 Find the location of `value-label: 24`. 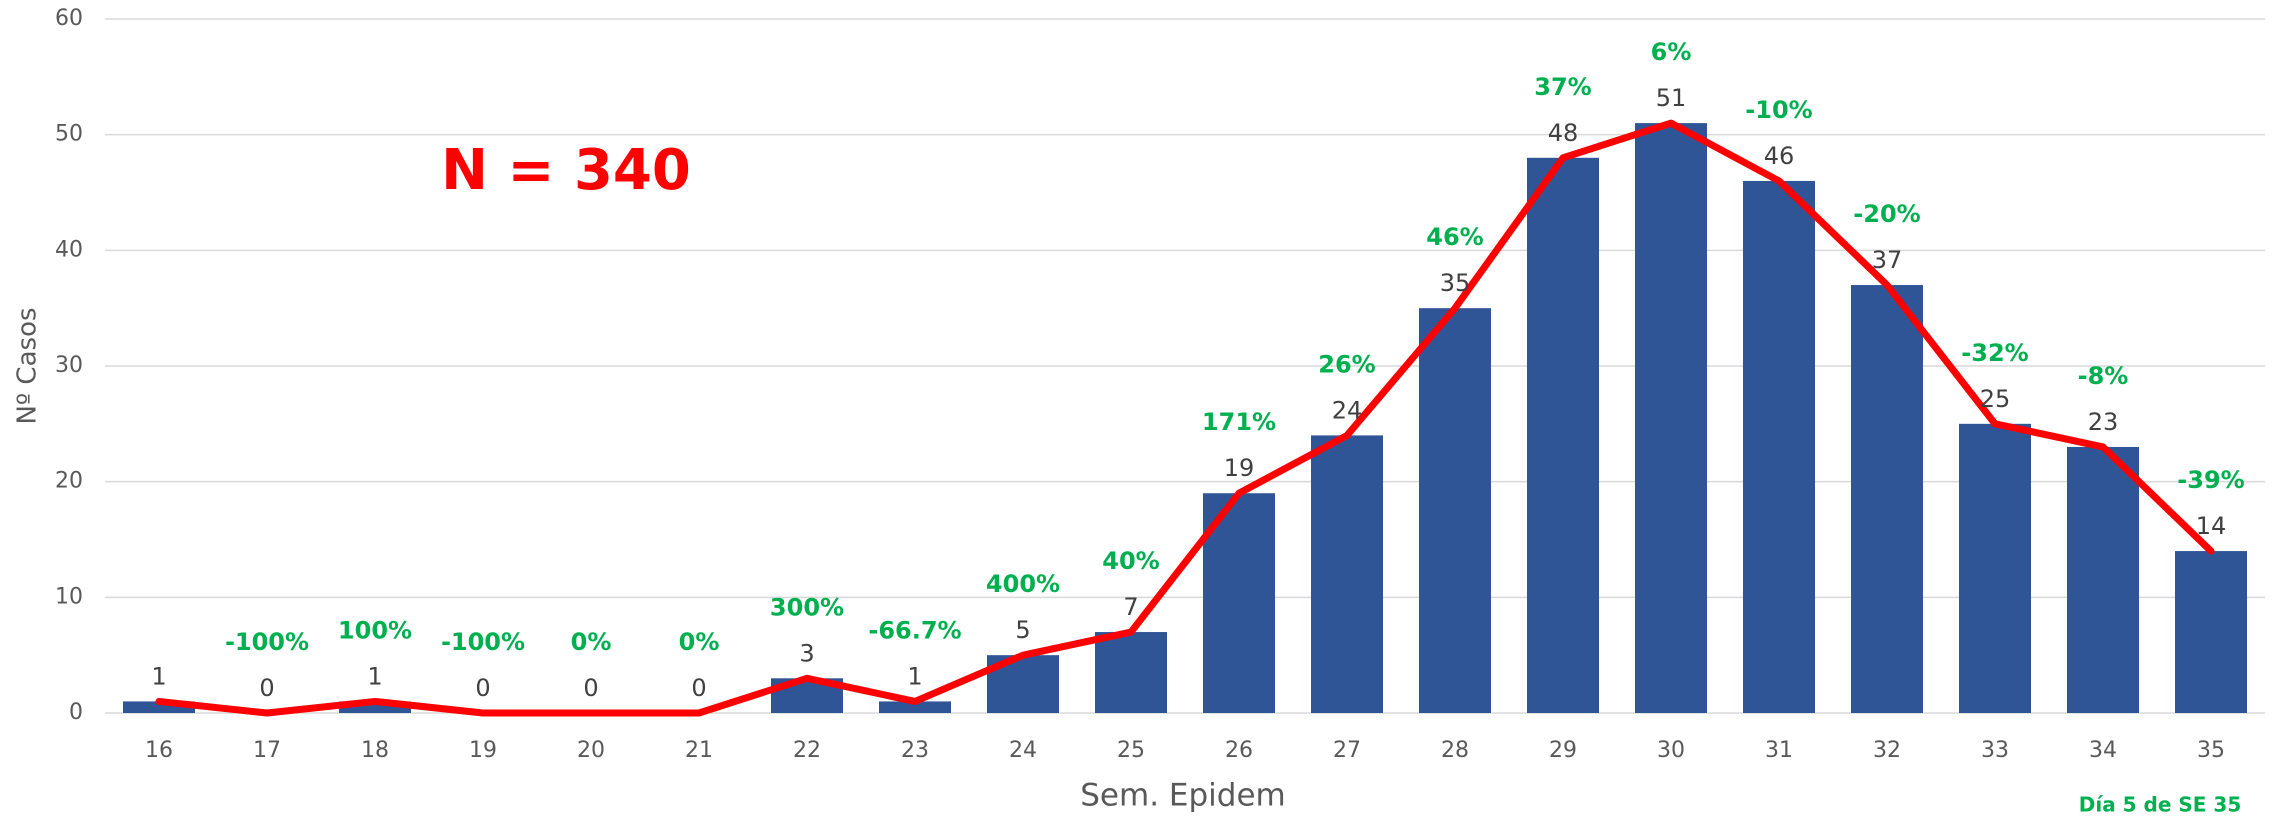

value-label: 24 is located at coordinates (1347, 410).